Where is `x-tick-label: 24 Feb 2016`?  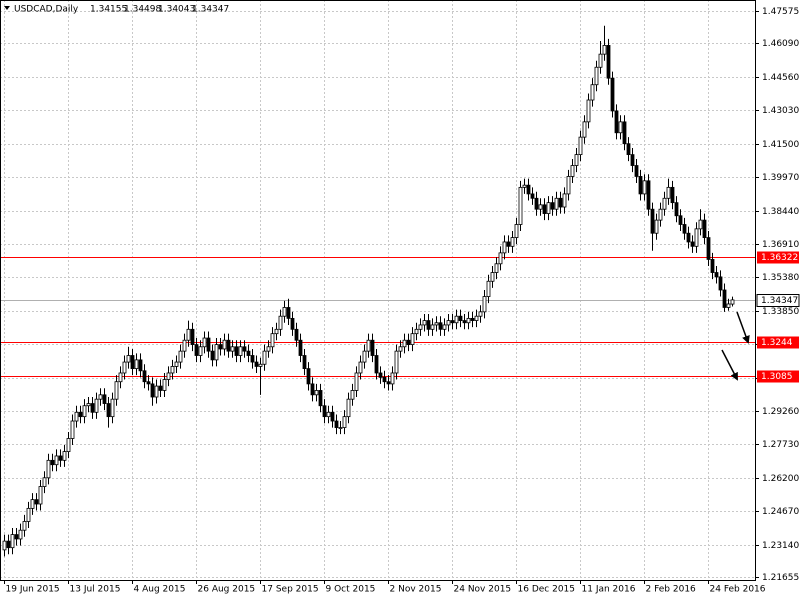 x-tick-label: 24 Feb 2016 is located at coordinates (738, 590).